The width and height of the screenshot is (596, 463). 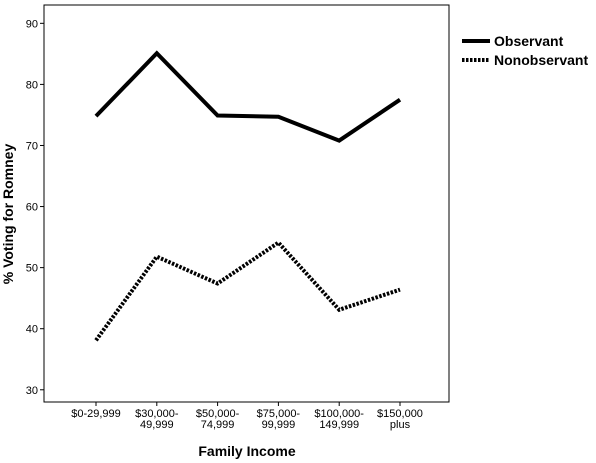 I want to click on y-axis: 30 40 50 60 70 80 90, so click(x=35, y=207).